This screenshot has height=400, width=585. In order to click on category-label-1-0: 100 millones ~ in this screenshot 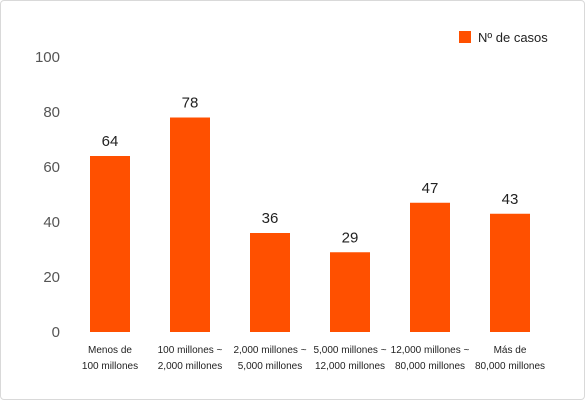, I will do `click(190, 350)`.